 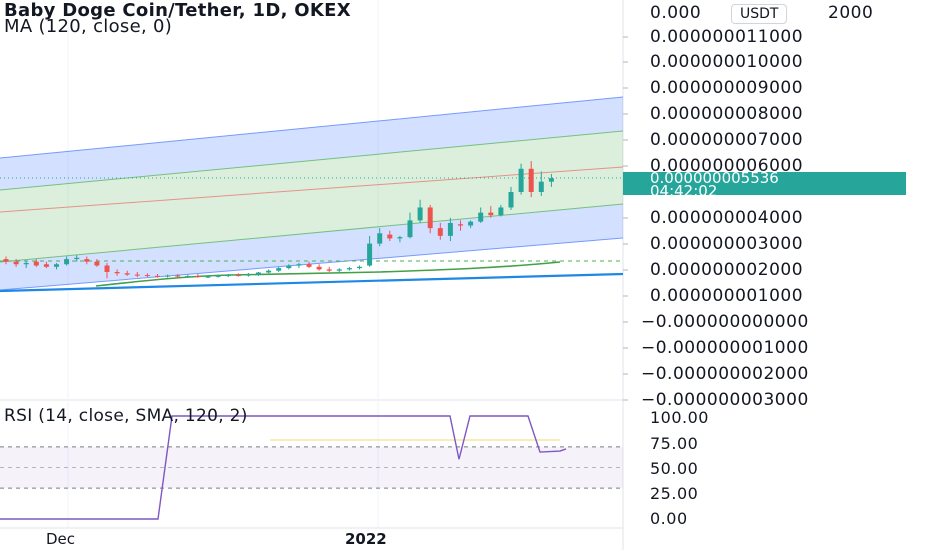 I want to click on price-label: 0.000000011000, so click(x=727, y=37).